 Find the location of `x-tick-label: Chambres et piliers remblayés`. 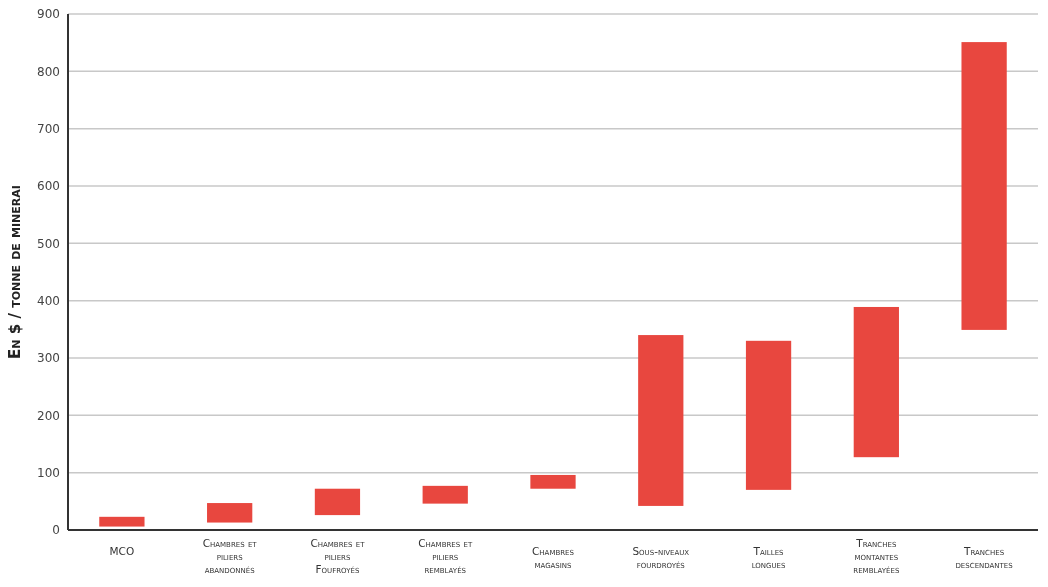

x-tick-label: Chambres et piliers remblayés is located at coordinates (445, 556).